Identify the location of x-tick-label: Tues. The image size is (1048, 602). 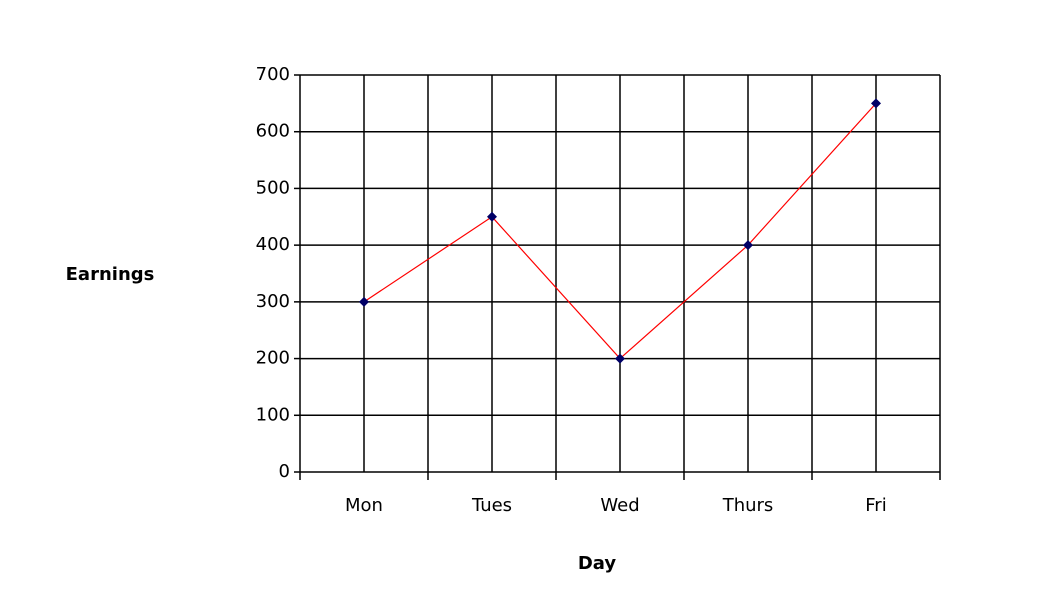
(491, 505).